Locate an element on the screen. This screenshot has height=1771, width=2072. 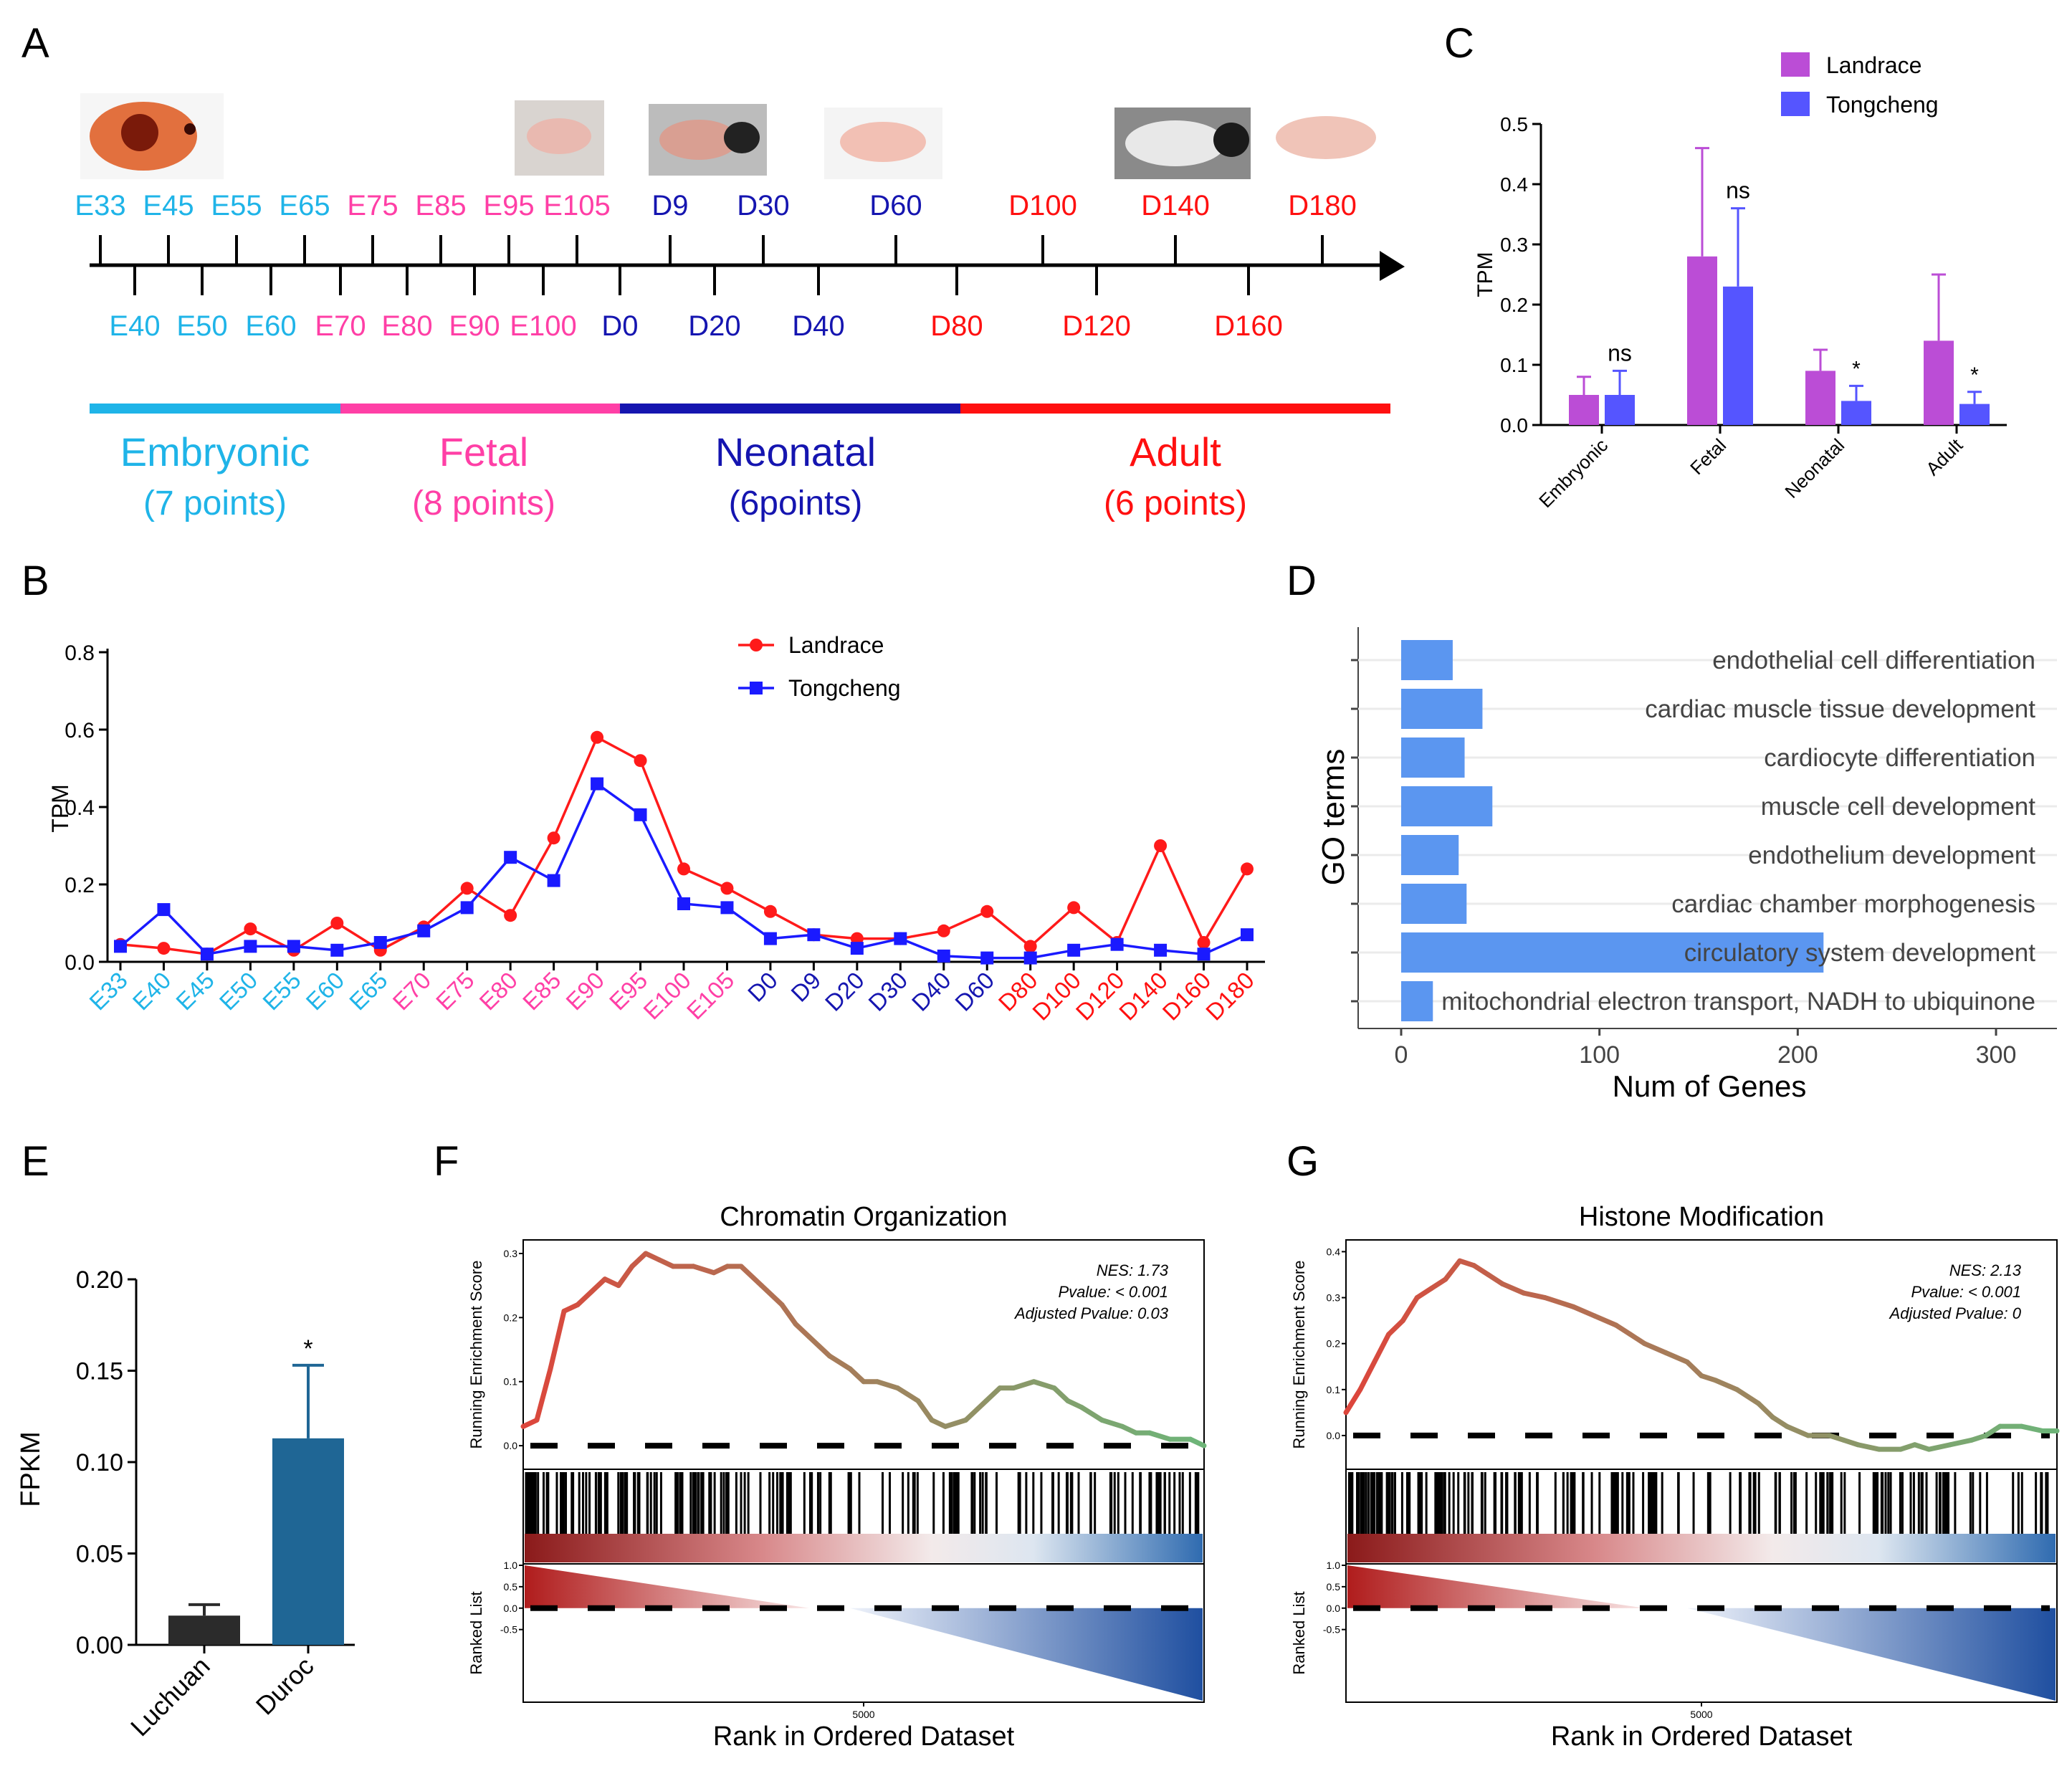
series-line-landrace is located at coordinates (684, 845).